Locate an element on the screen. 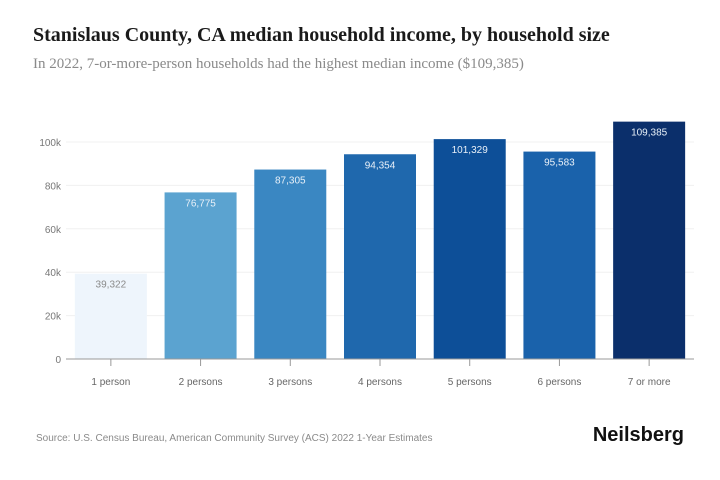 This screenshot has width=720, height=480. x-tick-label: 7 or more is located at coordinates (649, 382).